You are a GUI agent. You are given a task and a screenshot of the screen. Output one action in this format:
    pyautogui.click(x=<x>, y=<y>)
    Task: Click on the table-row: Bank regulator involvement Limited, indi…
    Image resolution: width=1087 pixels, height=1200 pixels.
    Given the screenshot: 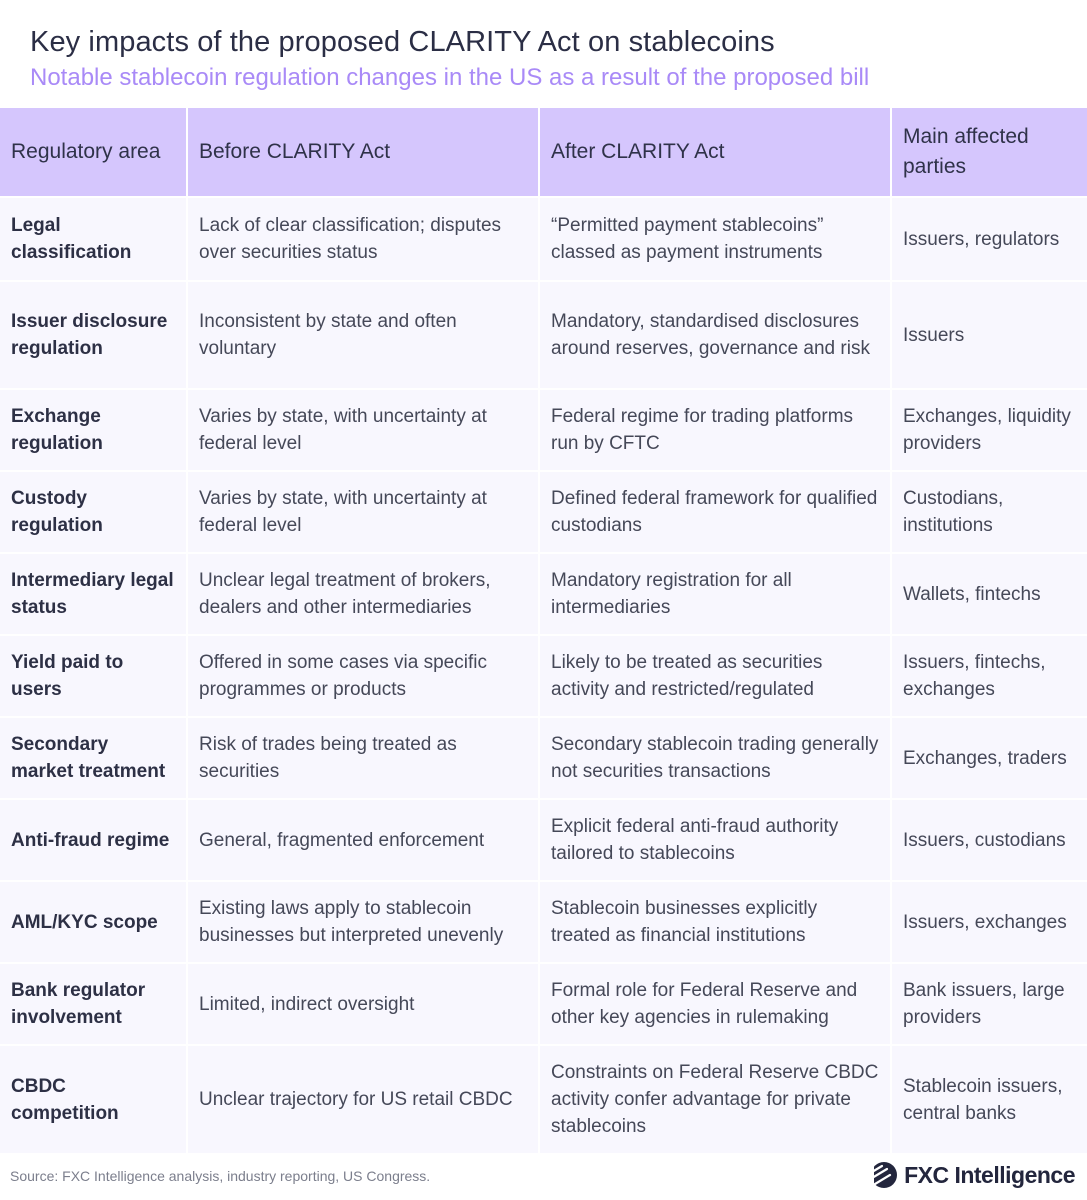 What is the action you would take?
    pyautogui.click(x=543, y=1003)
    